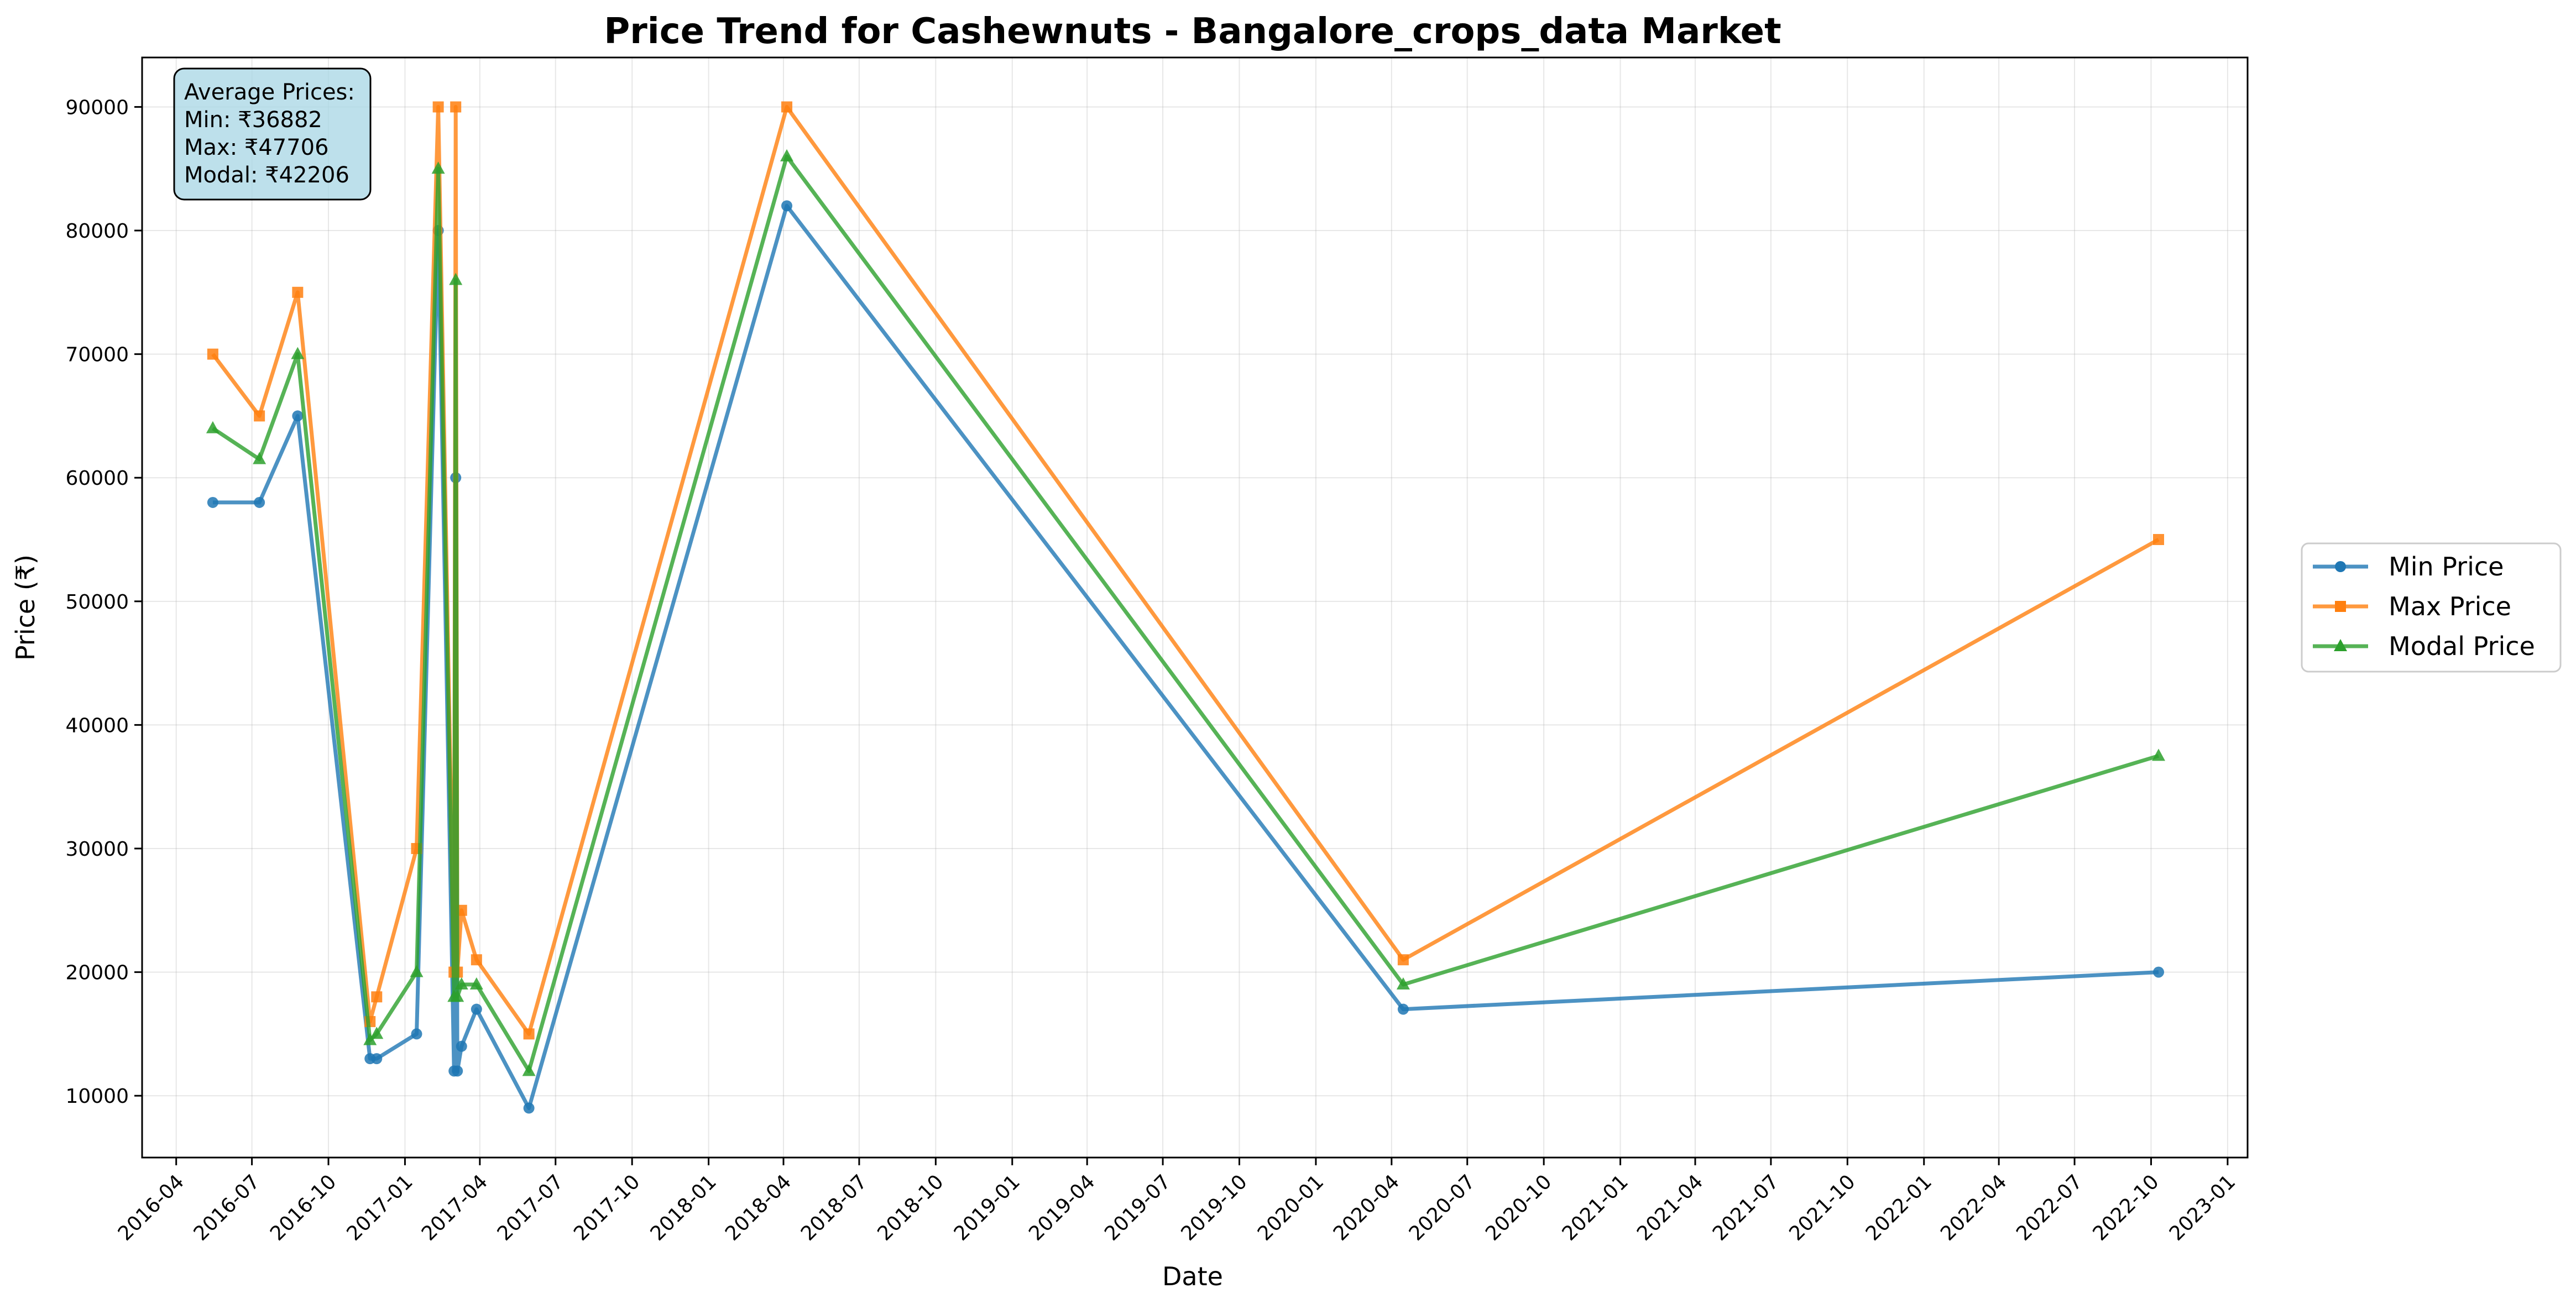  Describe the element at coordinates (2450, 606) in the screenshot. I see `max-price-legend-label: Max Price` at that location.